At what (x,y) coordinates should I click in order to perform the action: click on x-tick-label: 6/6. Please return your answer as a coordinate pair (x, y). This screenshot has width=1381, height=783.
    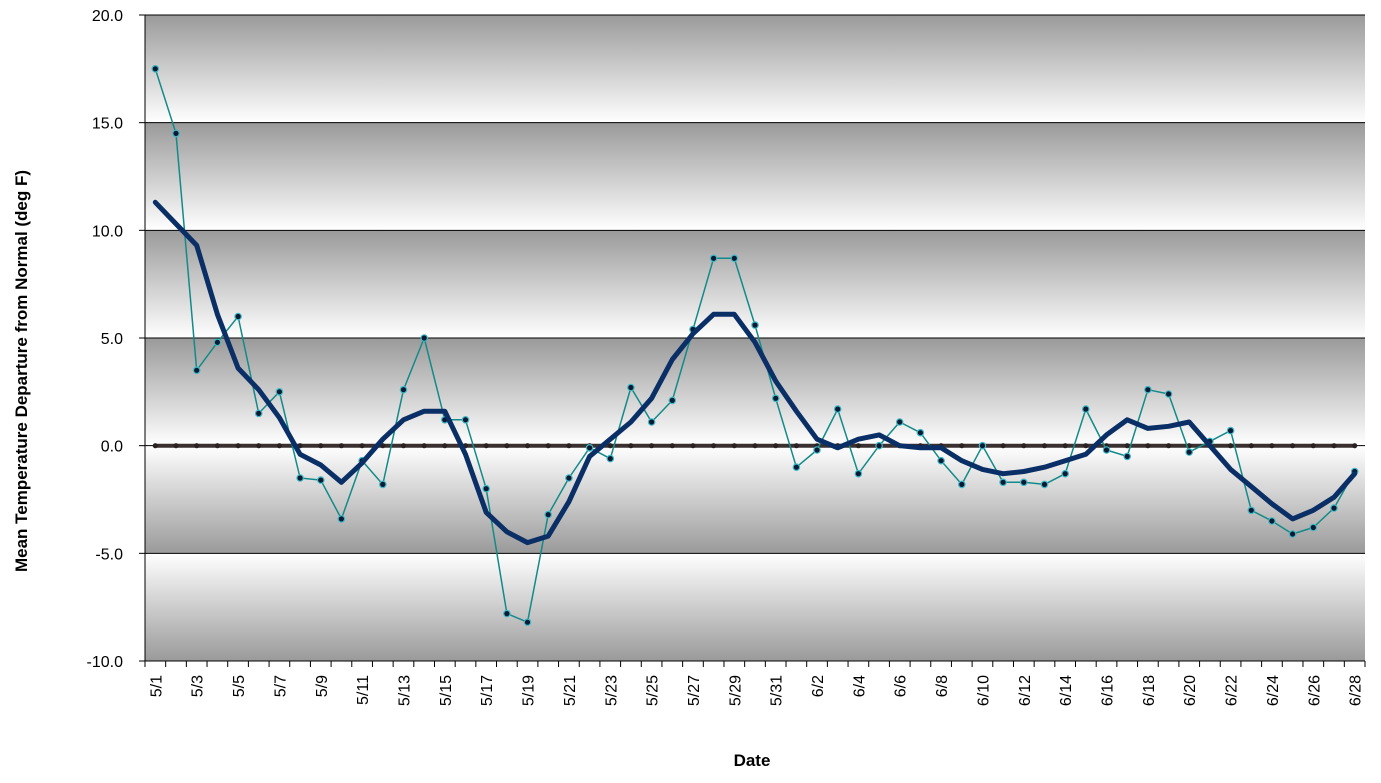
    Looking at the image, I should click on (901, 686).